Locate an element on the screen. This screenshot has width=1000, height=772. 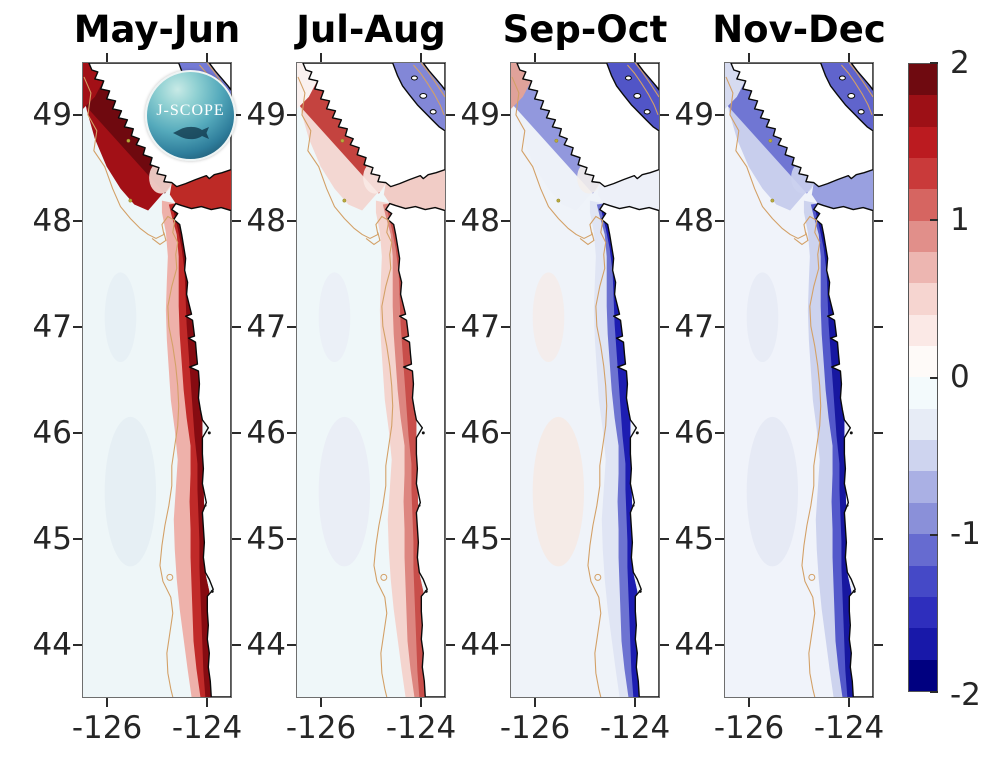
coastal-band-nearshore is located at coordinates (620, 450).